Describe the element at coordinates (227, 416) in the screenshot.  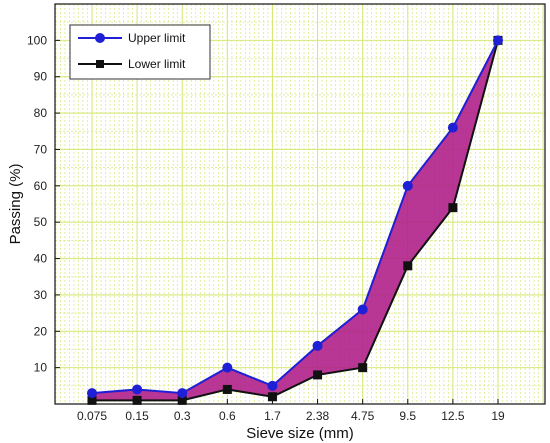
I see `x-tick-label: 0.6` at that location.